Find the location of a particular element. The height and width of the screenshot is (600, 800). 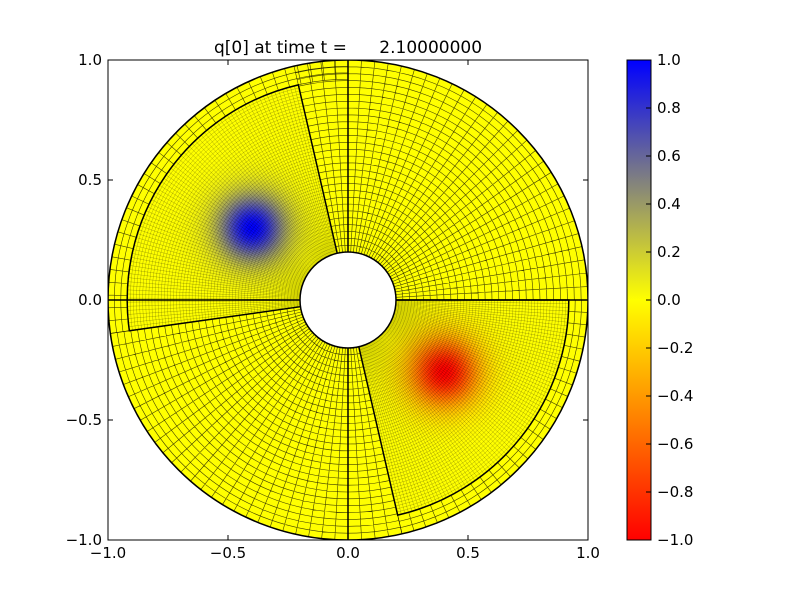

colorbar-tick-label: −0.4 is located at coordinates (675, 396).